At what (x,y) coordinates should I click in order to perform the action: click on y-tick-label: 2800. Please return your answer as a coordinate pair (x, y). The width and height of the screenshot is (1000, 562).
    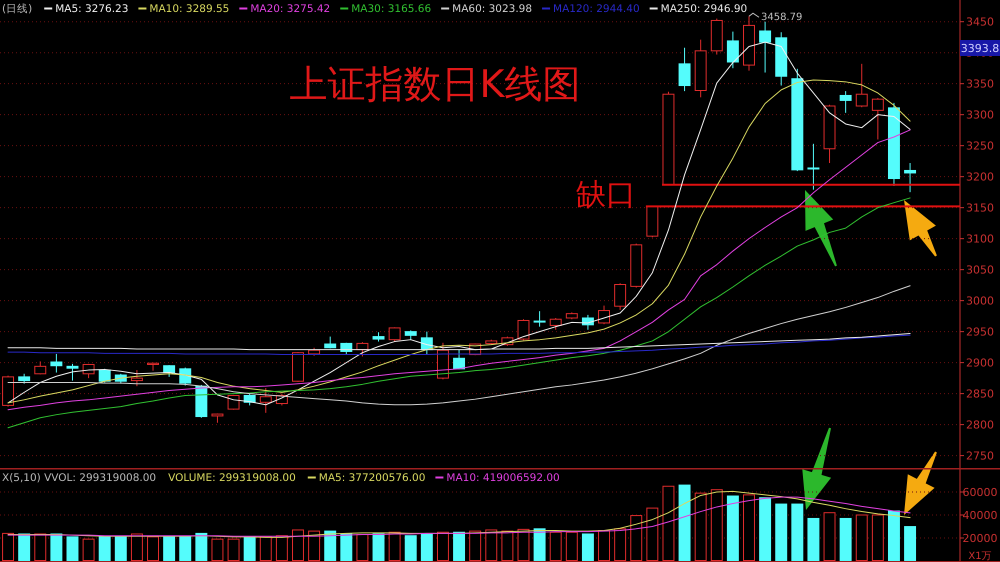
    Looking at the image, I should click on (980, 425).